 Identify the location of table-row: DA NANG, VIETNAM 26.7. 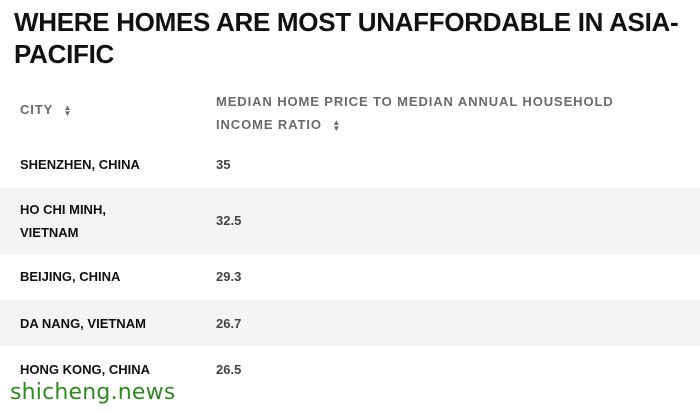
(350, 323).